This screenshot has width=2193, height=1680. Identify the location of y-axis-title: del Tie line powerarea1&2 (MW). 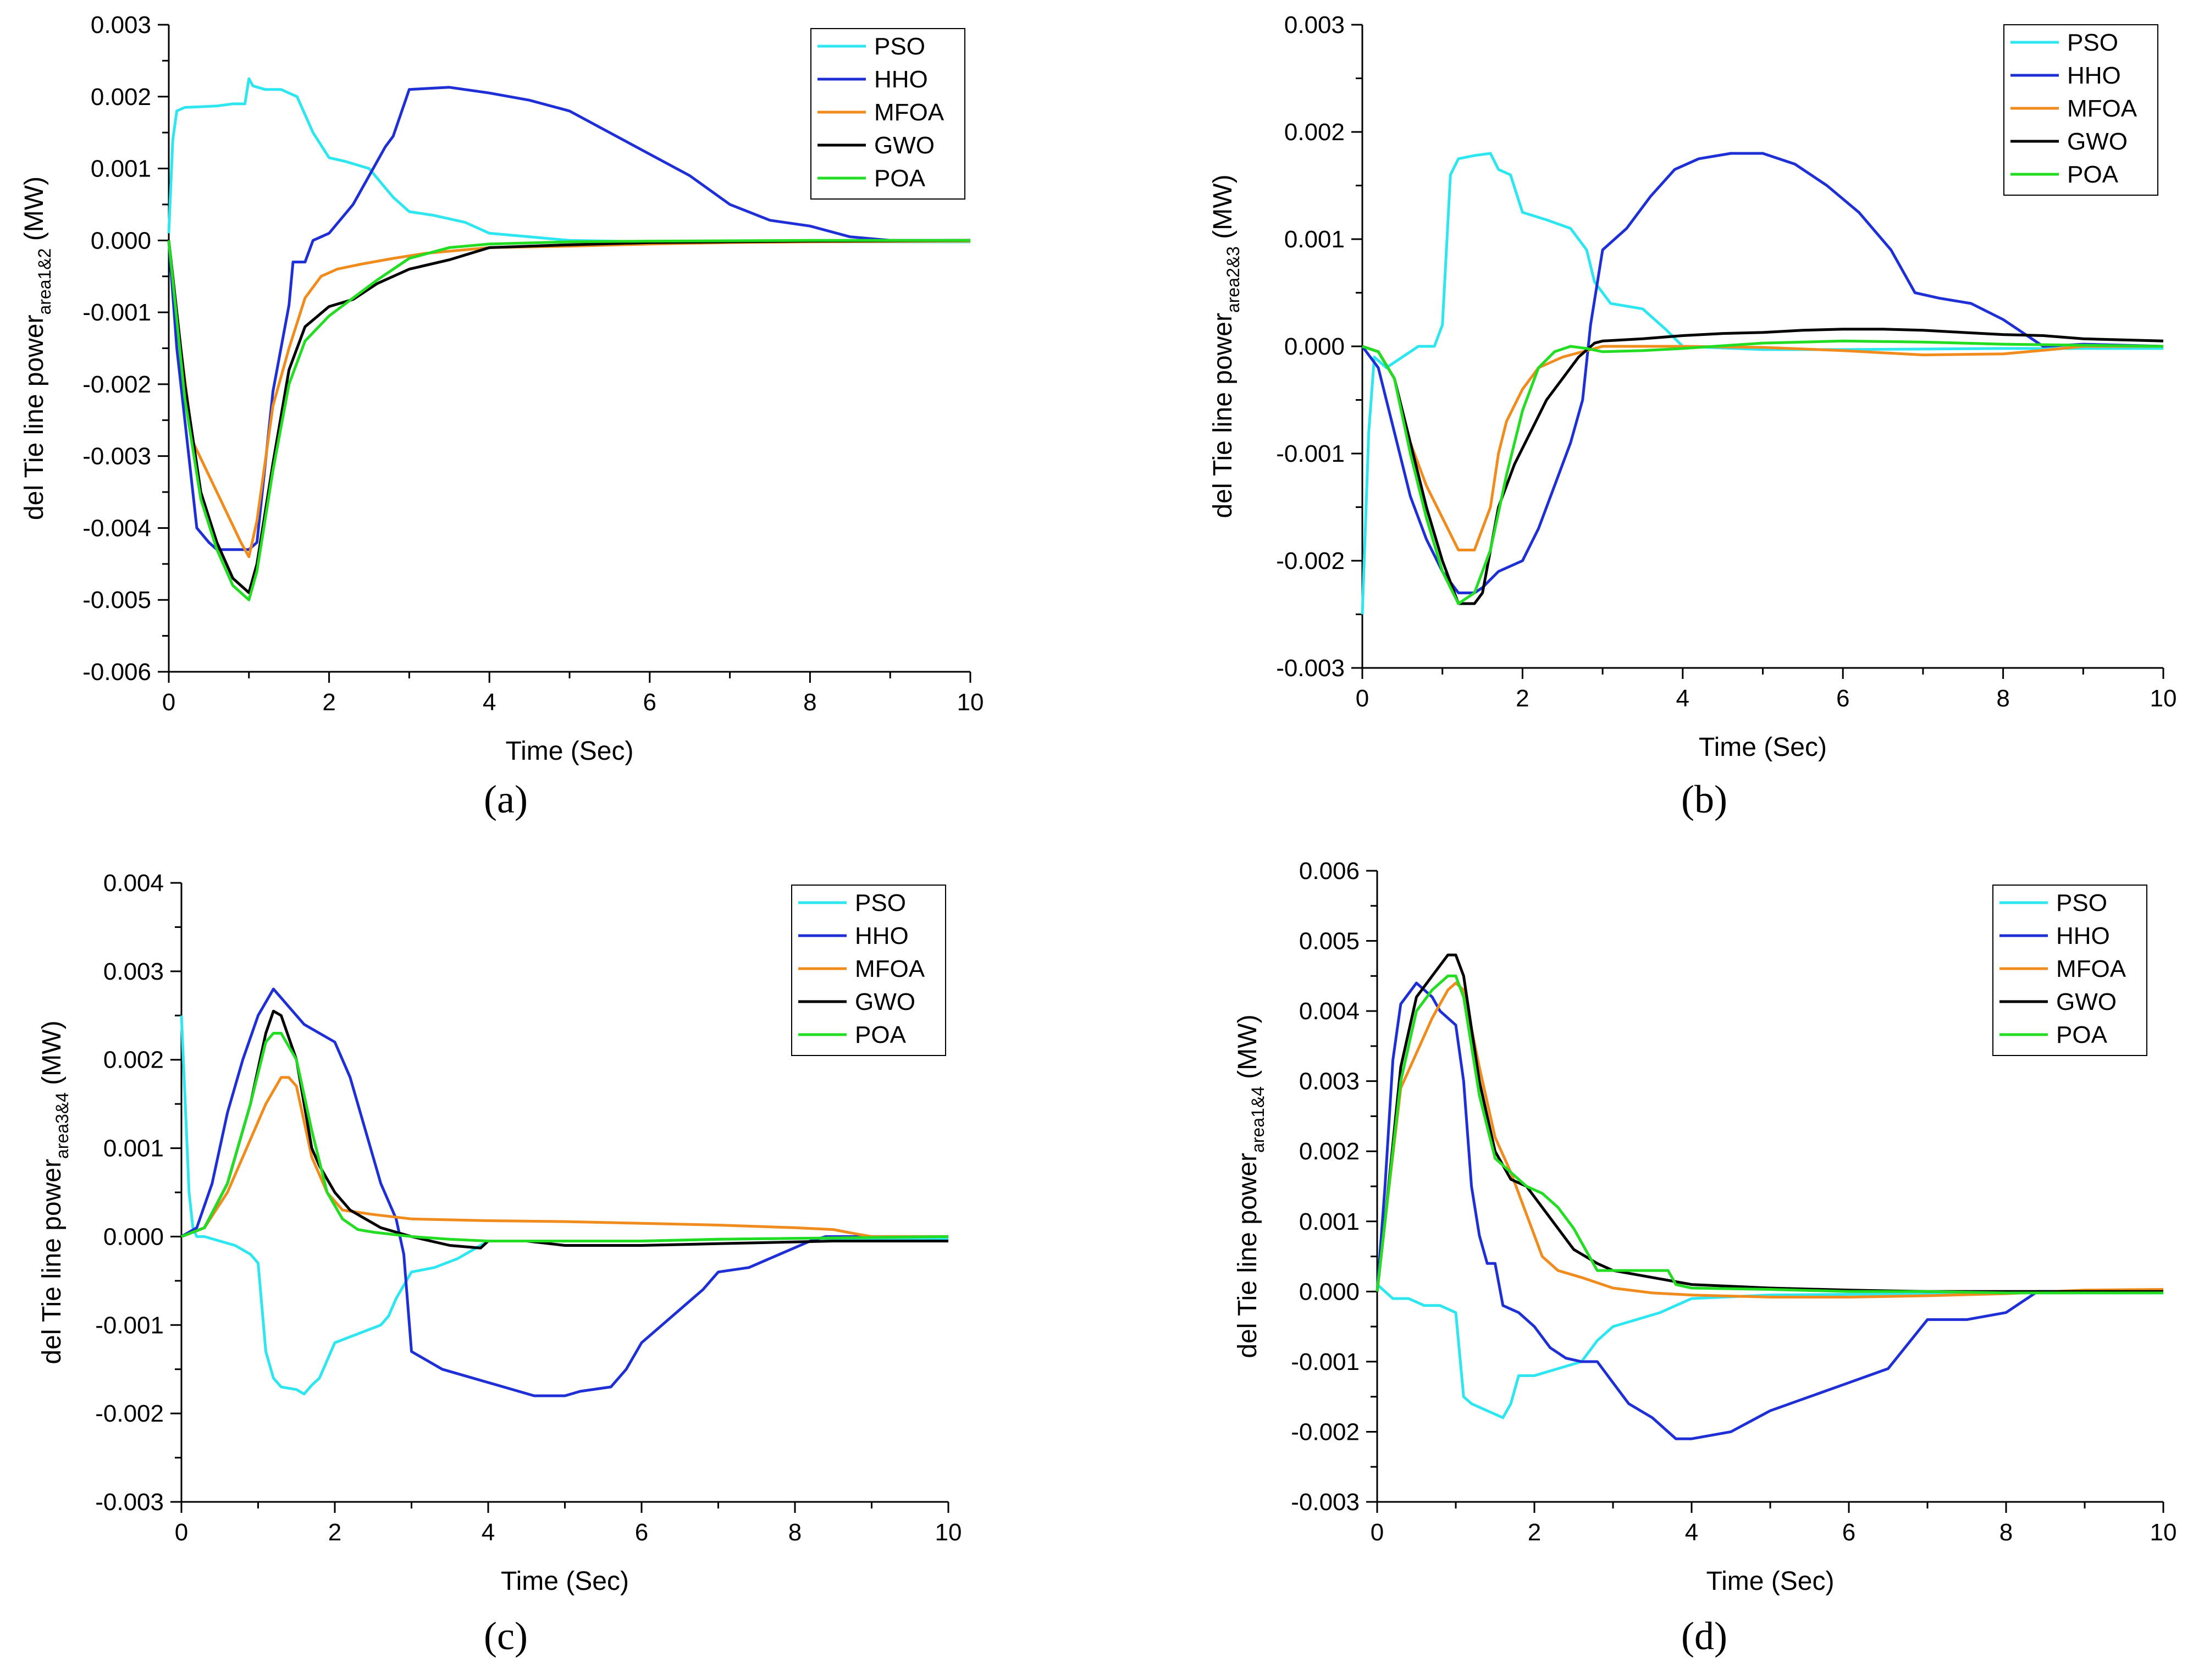
(37, 348).